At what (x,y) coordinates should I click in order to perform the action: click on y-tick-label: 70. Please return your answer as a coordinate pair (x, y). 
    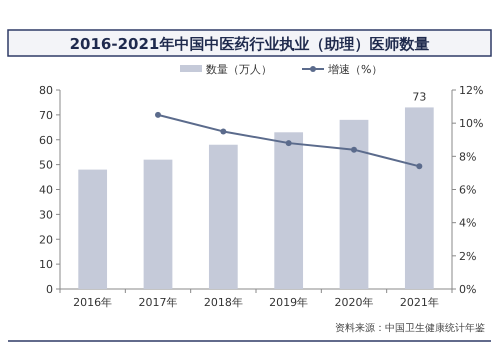
    Looking at the image, I should click on (46, 115).